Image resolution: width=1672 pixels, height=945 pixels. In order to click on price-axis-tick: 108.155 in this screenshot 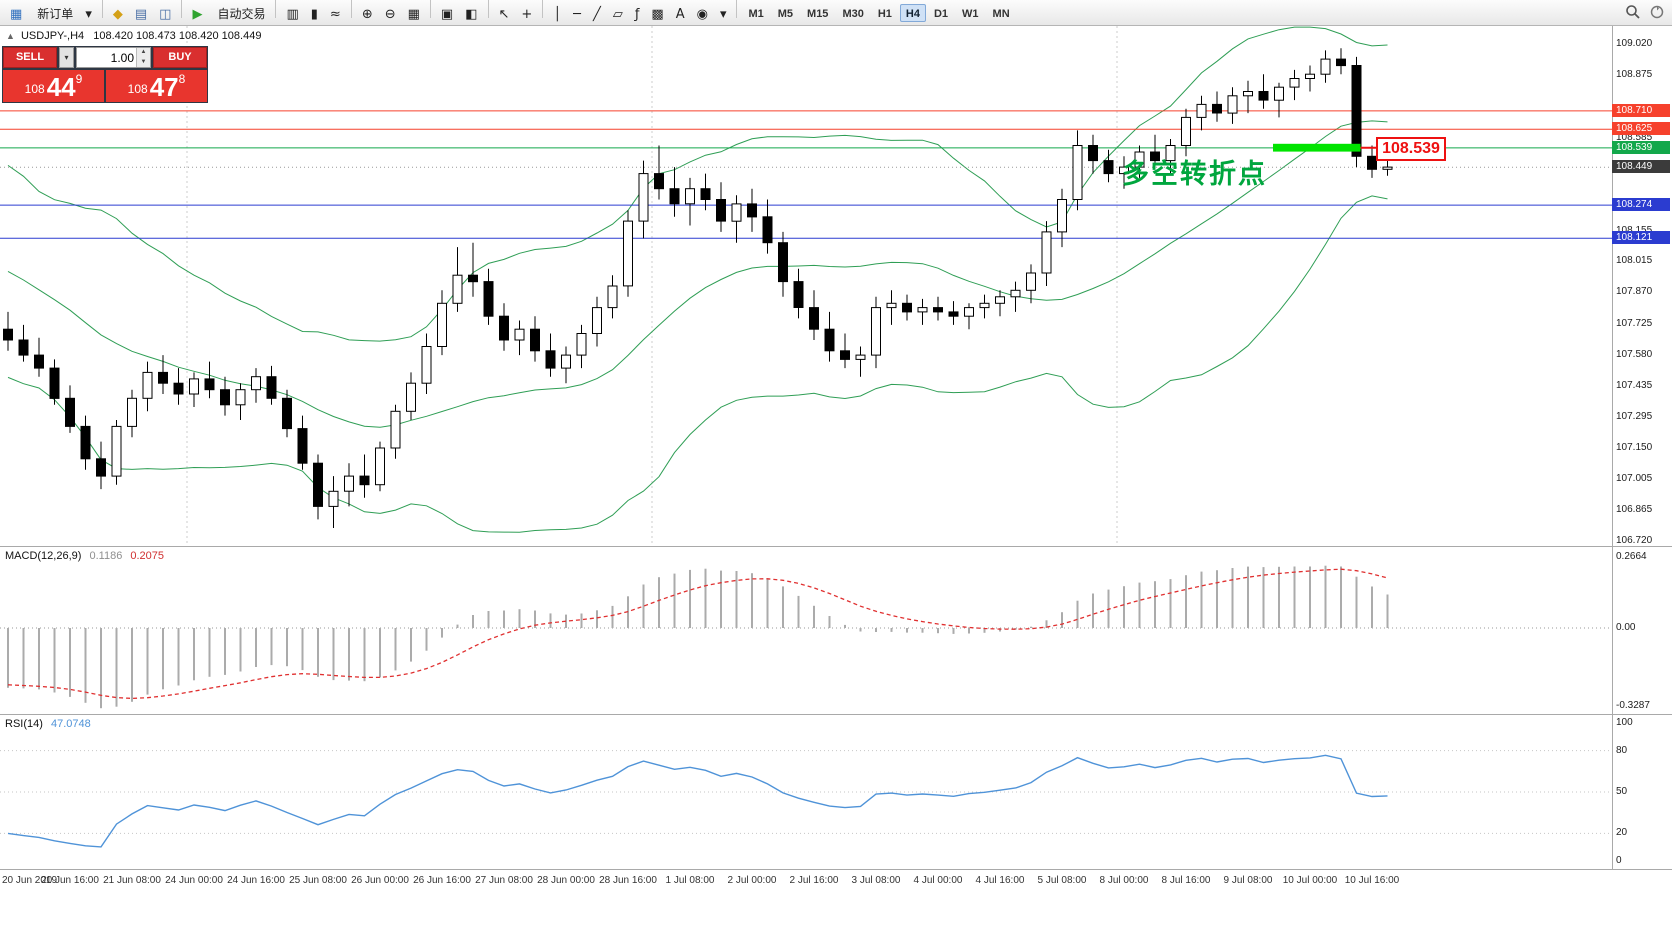, I will do `click(1634, 231)`.